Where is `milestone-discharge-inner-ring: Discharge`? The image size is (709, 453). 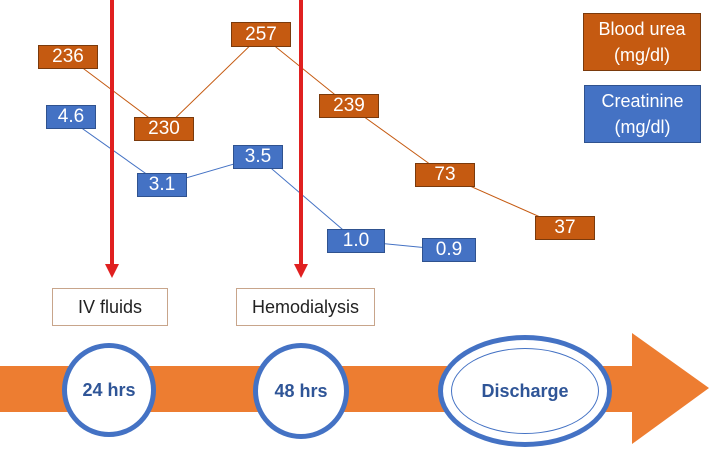
milestone-discharge-inner-ring: Discharge is located at coordinates (525, 391).